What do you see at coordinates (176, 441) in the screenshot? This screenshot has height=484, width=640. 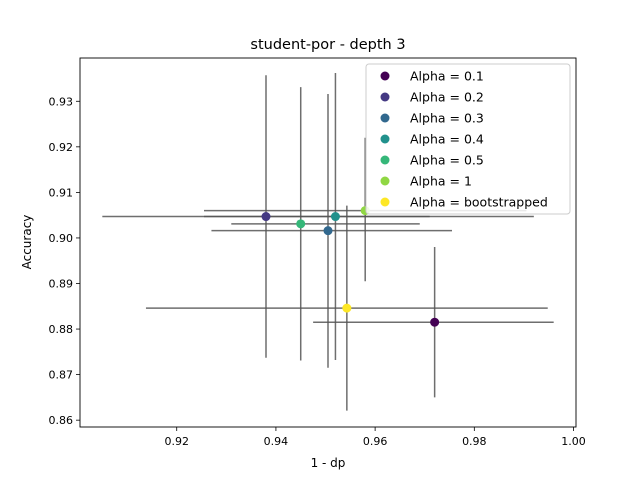 I see `x-tick-label: 0.92` at bounding box center [176, 441].